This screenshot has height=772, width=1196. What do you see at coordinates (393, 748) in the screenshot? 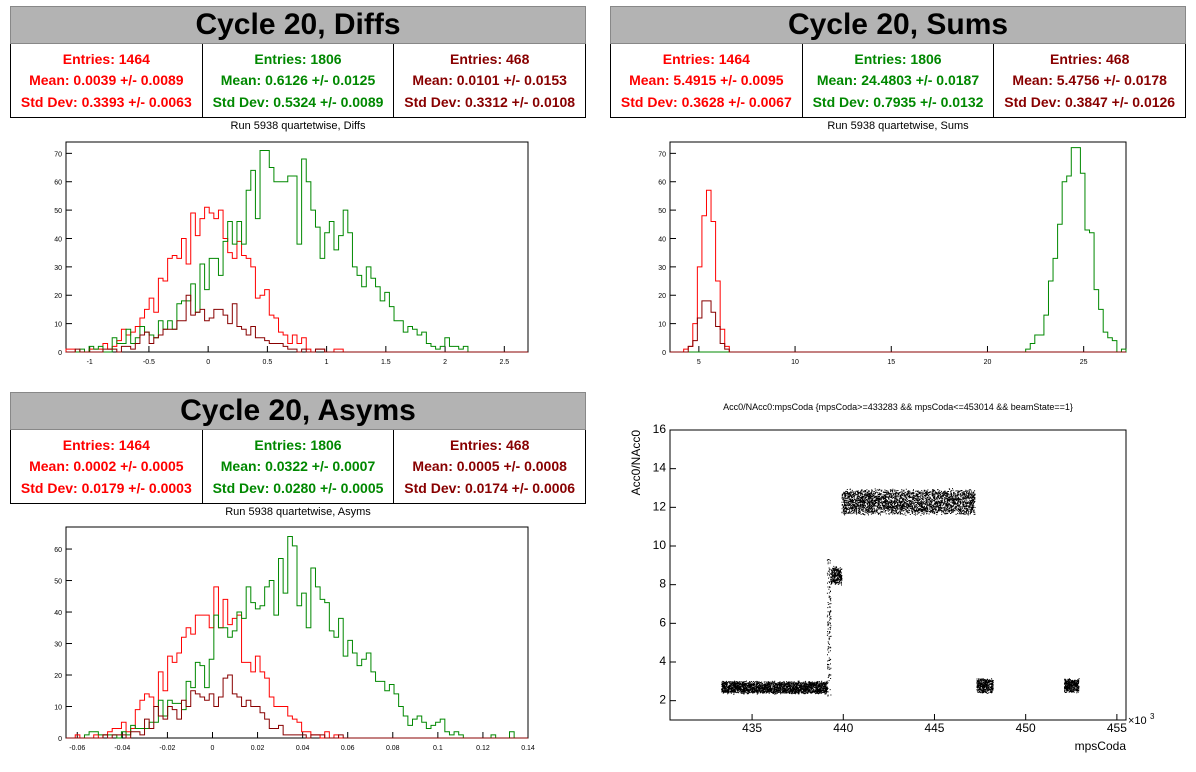
I see `x-tick-label: 0.08` at bounding box center [393, 748].